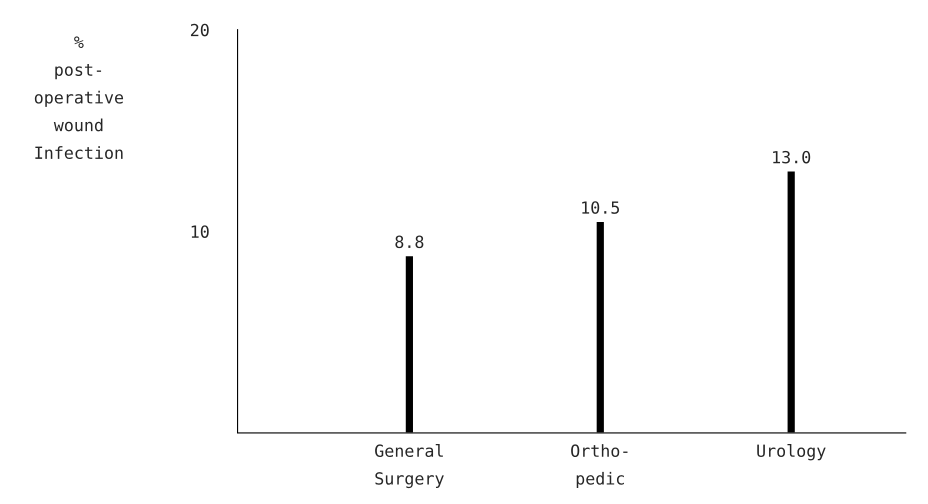 This screenshot has width=928, height=504. I want to click on y-tick-label: 20, so click(199, 30).